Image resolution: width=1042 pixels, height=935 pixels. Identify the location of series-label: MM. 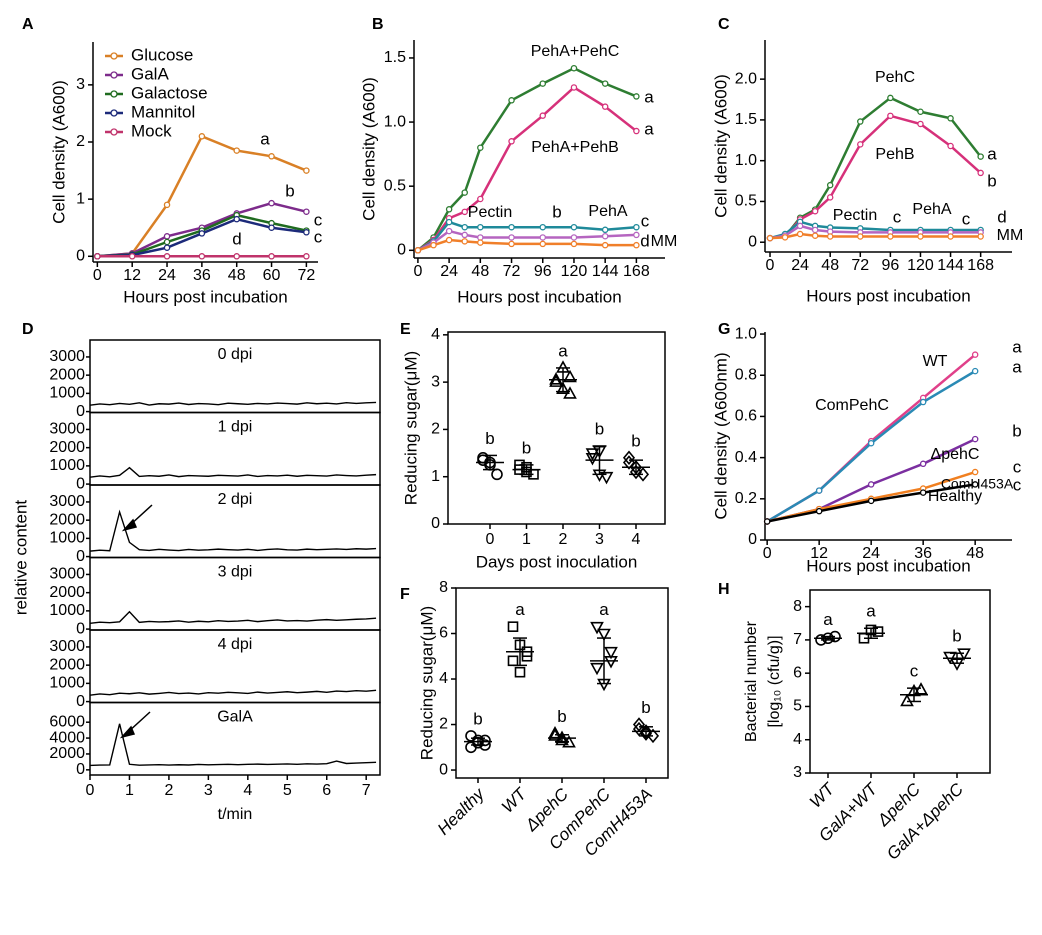
(1010, 235).